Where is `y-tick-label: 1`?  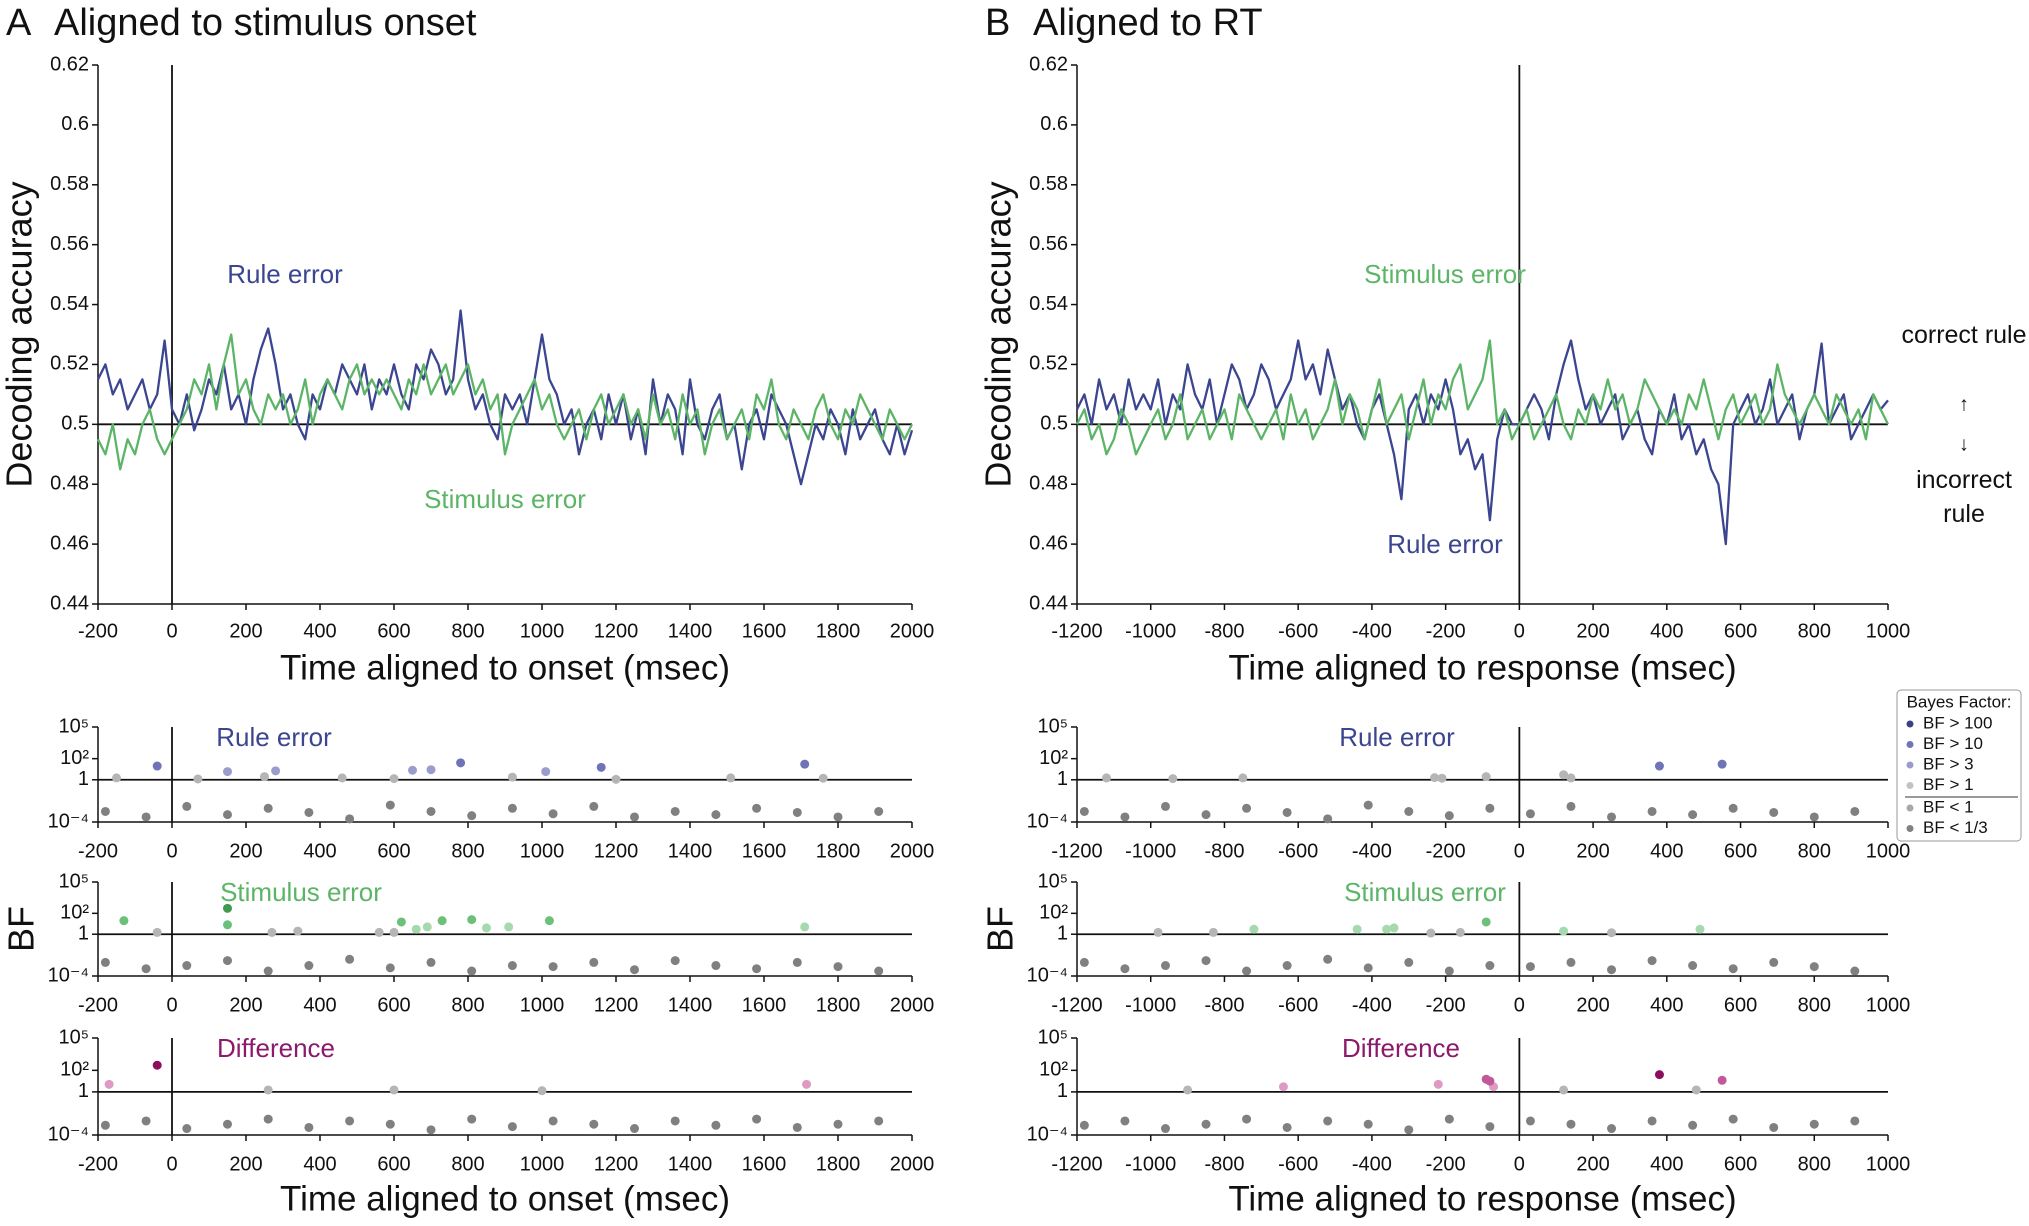
y-tick-label: 1 is located at coordinates (83, 1091).